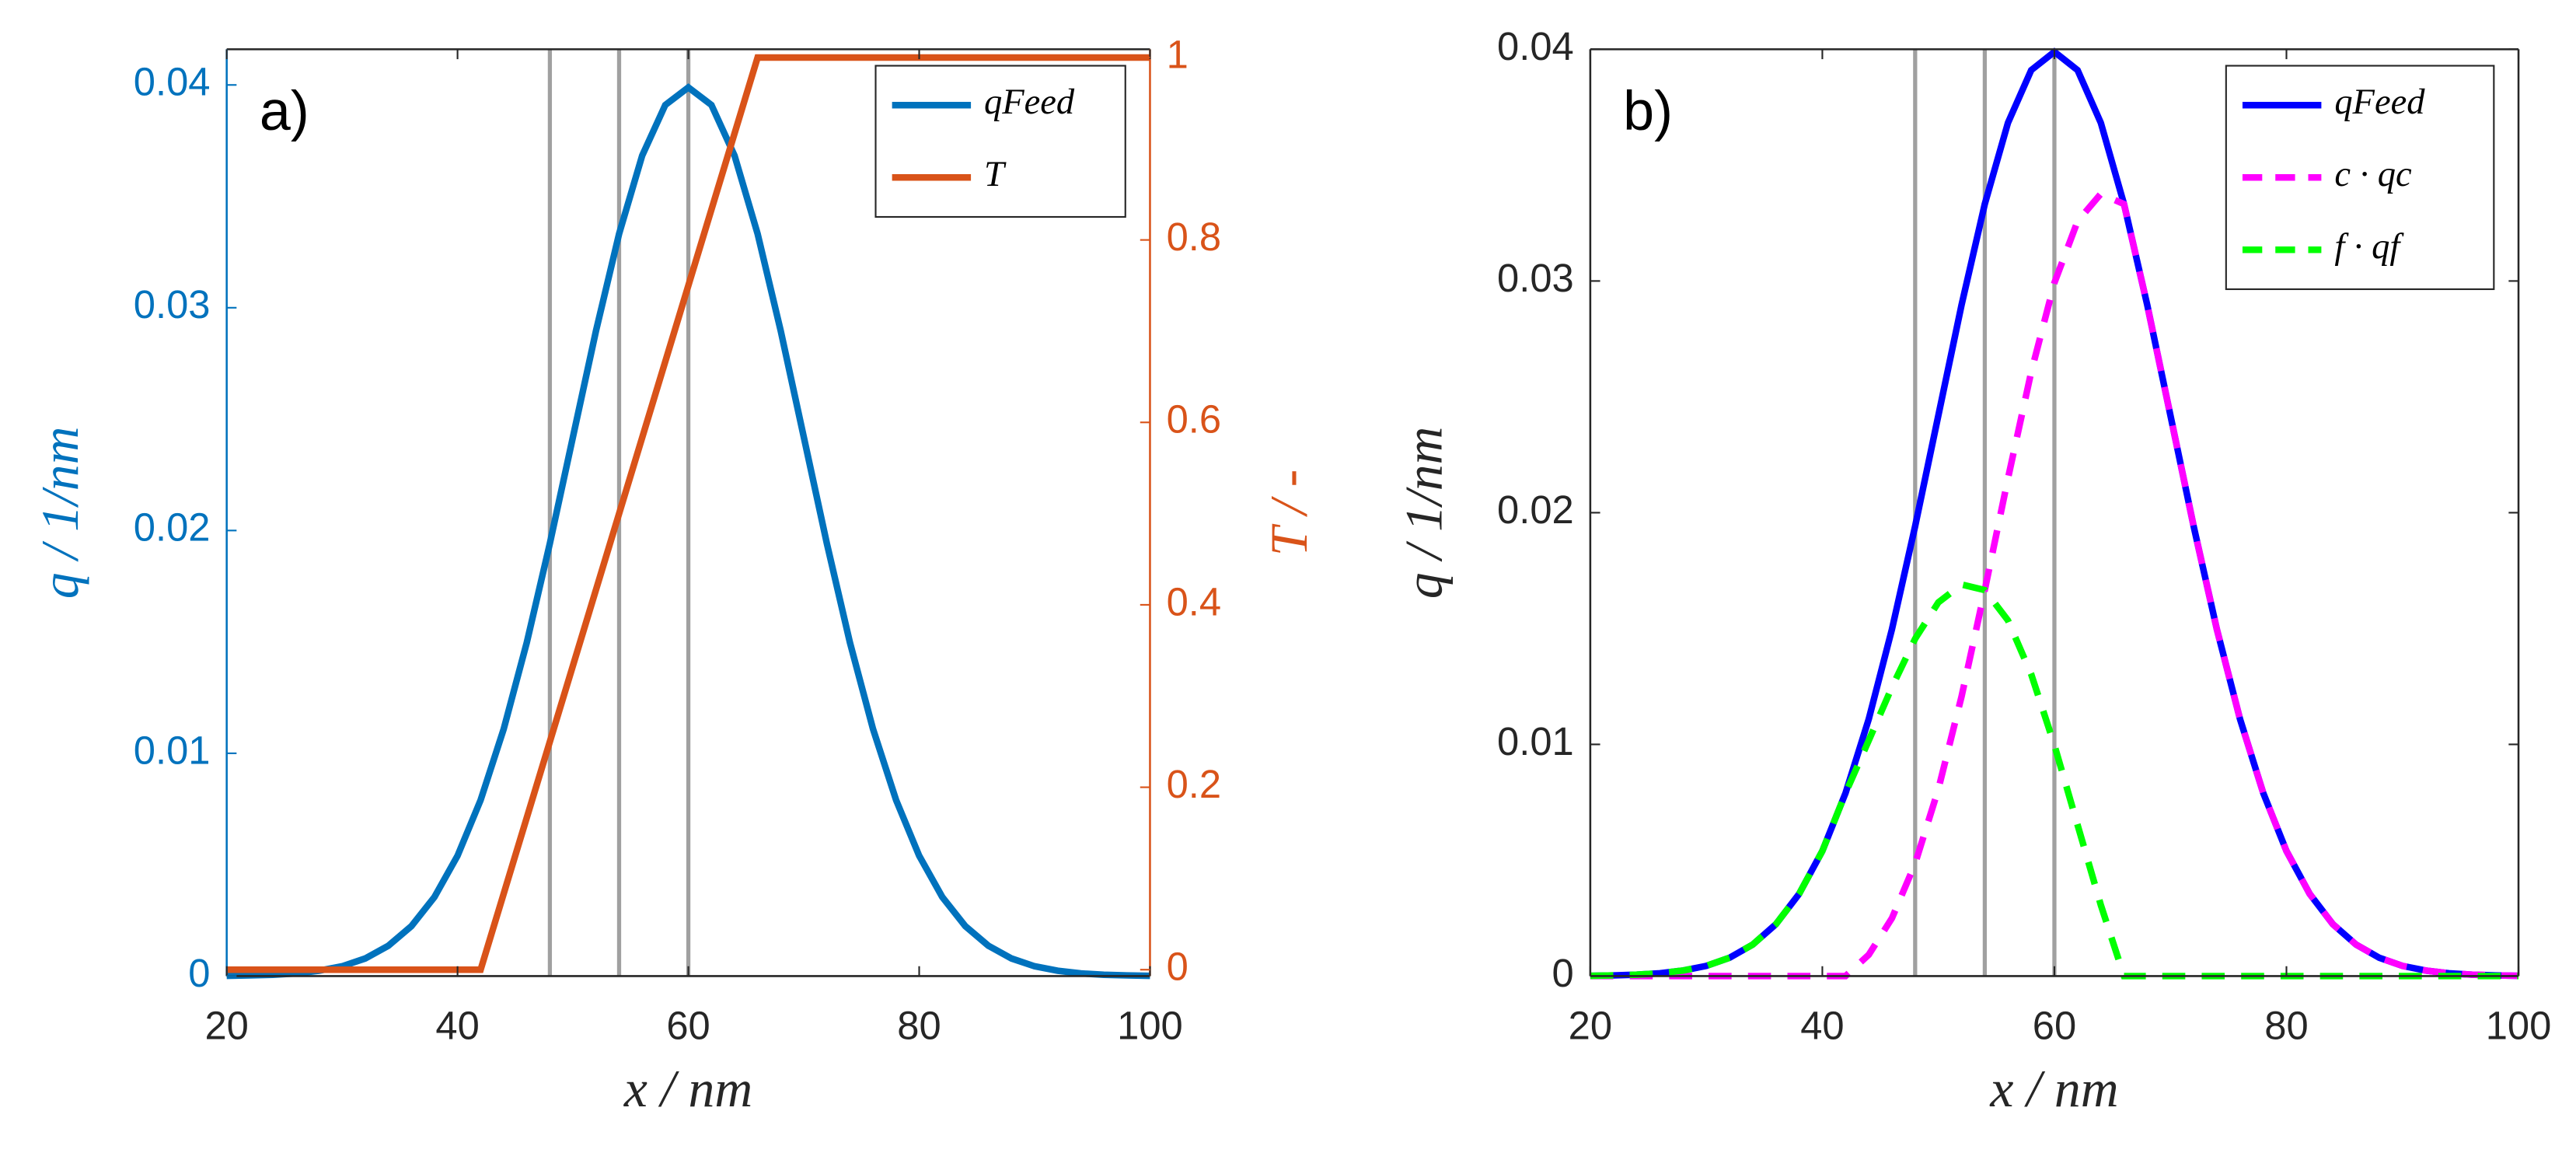 This screenshot has height=1153, width=2576. What do you see at coordinates (285, 111) in the screenshot?
I see `panel-label: a)` at bounding box center [285, 111].